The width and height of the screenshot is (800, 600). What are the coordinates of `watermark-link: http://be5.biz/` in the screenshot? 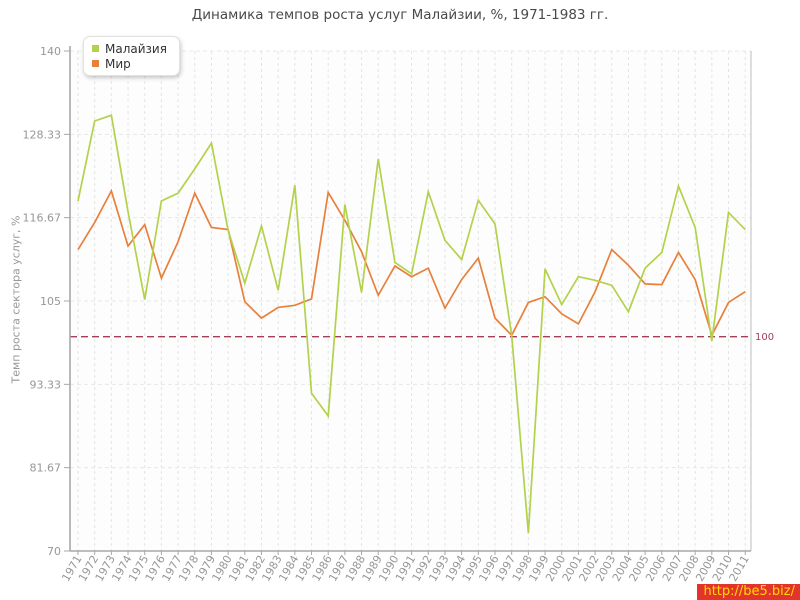 It's located at (748, 592).